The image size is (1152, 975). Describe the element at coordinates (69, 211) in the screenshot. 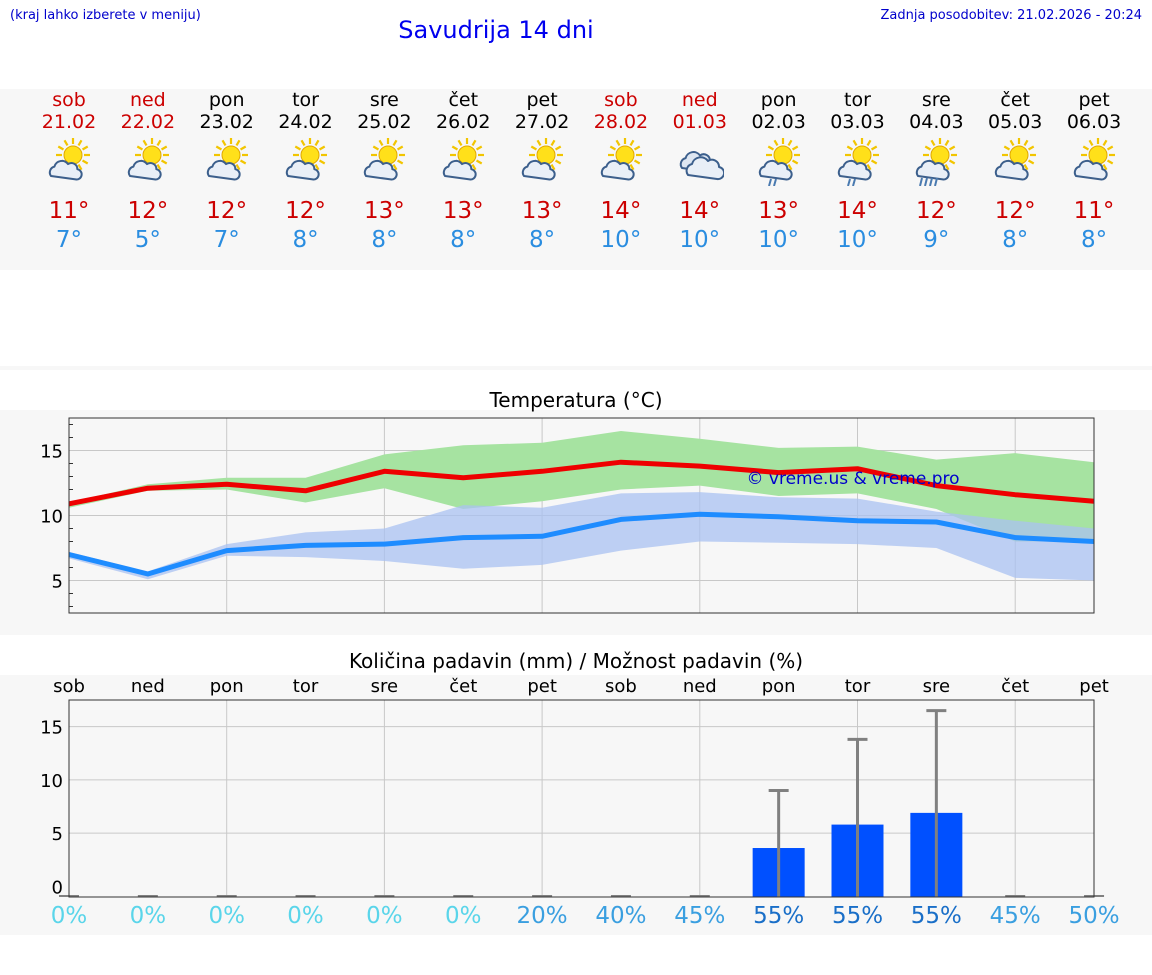

I see `temp-max: 11°` at that location.